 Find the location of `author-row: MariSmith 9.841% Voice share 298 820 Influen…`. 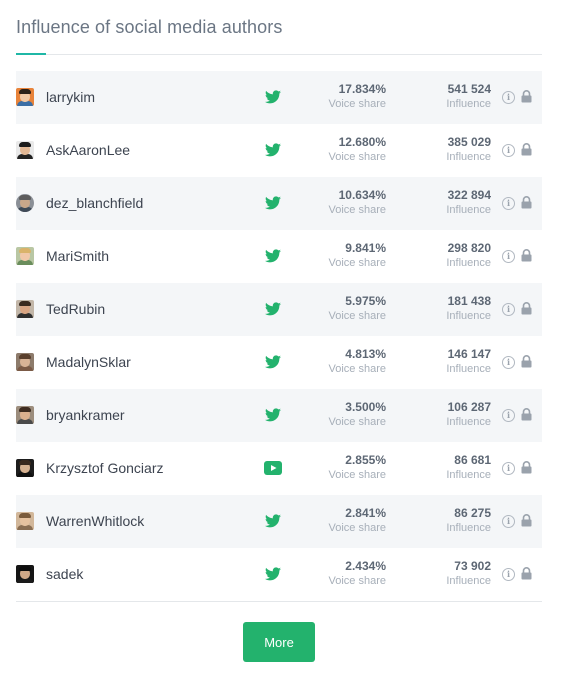

author-row: MariSmith 9.841% Voice share 298 820 Influen… is located at coordinates (279, 256).